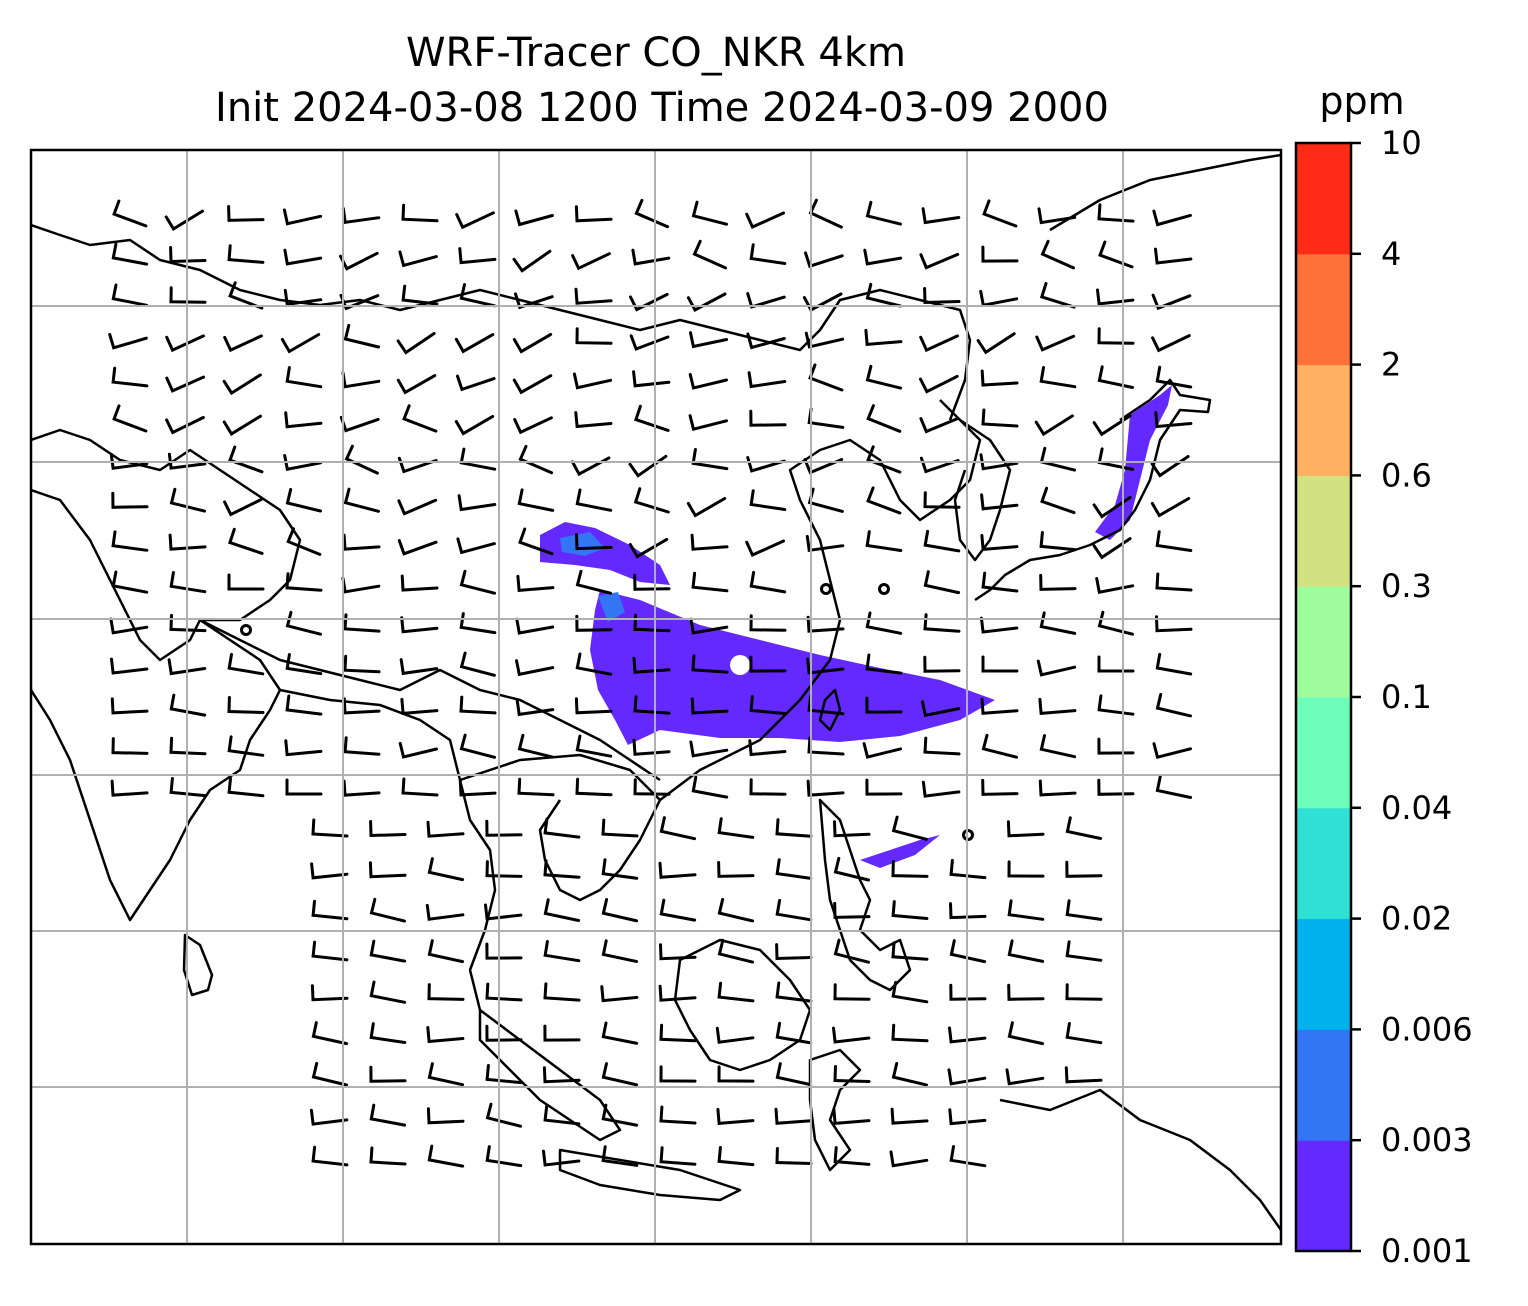  What do you see at coordinates (1093, 490) in the screenshot?
I see `coast-japan` at bounding box center [1093, 490].